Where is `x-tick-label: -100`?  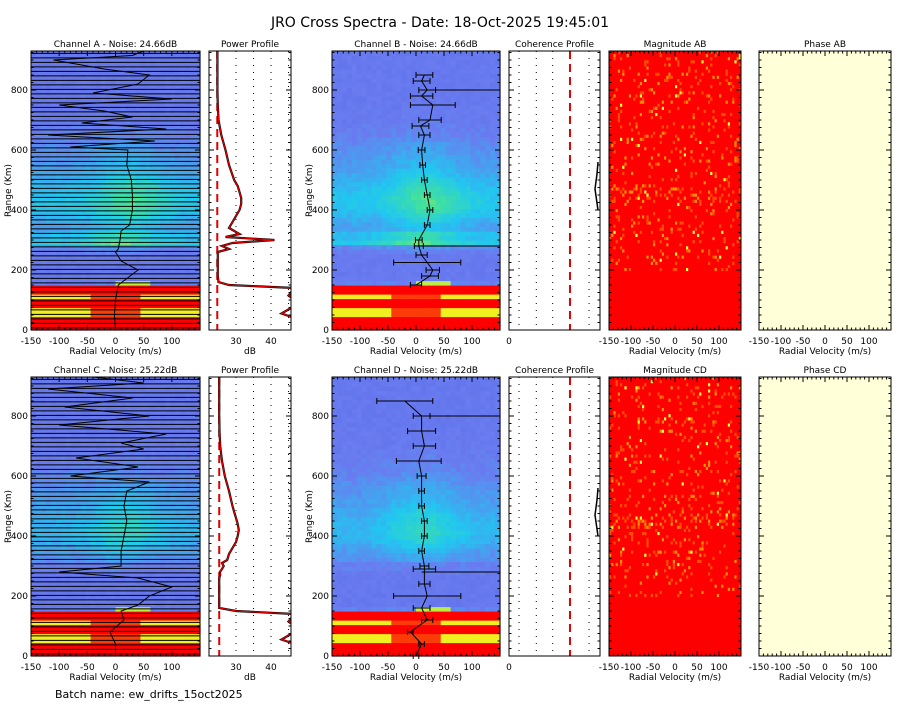
x-tick-label: -100 is located at coordinates (360, 342).